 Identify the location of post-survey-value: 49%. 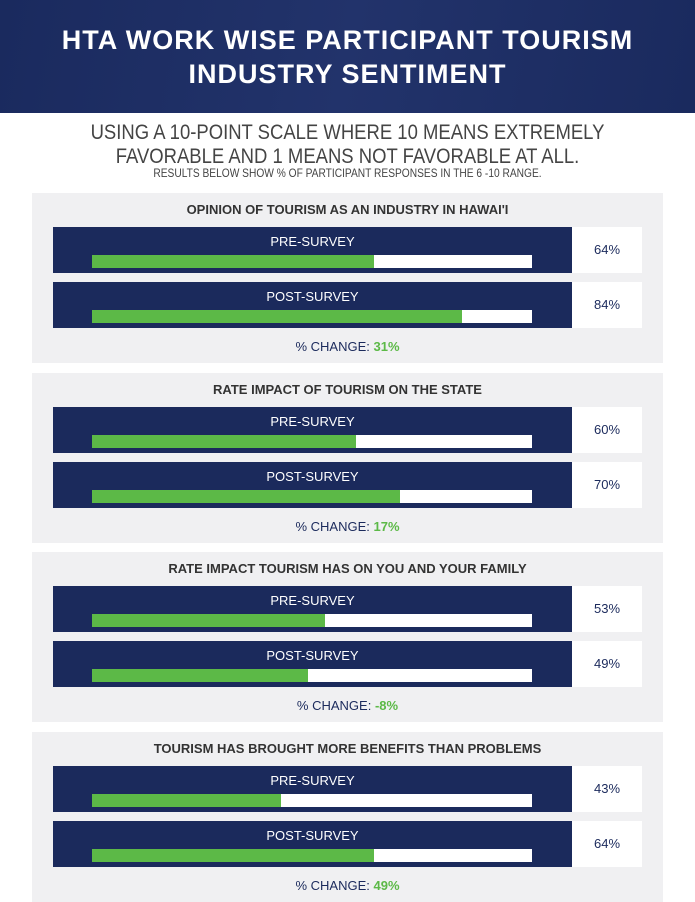
(607, 664).